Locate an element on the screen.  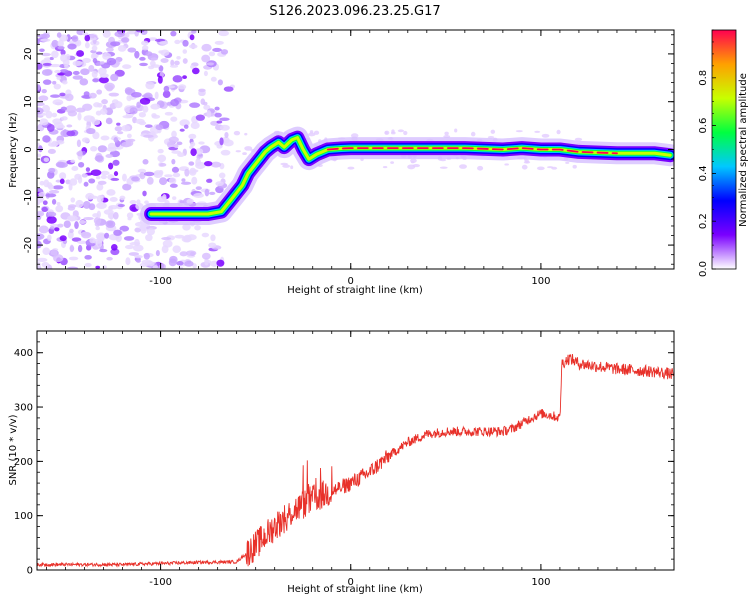
y-tick-label: -20 is located at coordinates (28, 245).